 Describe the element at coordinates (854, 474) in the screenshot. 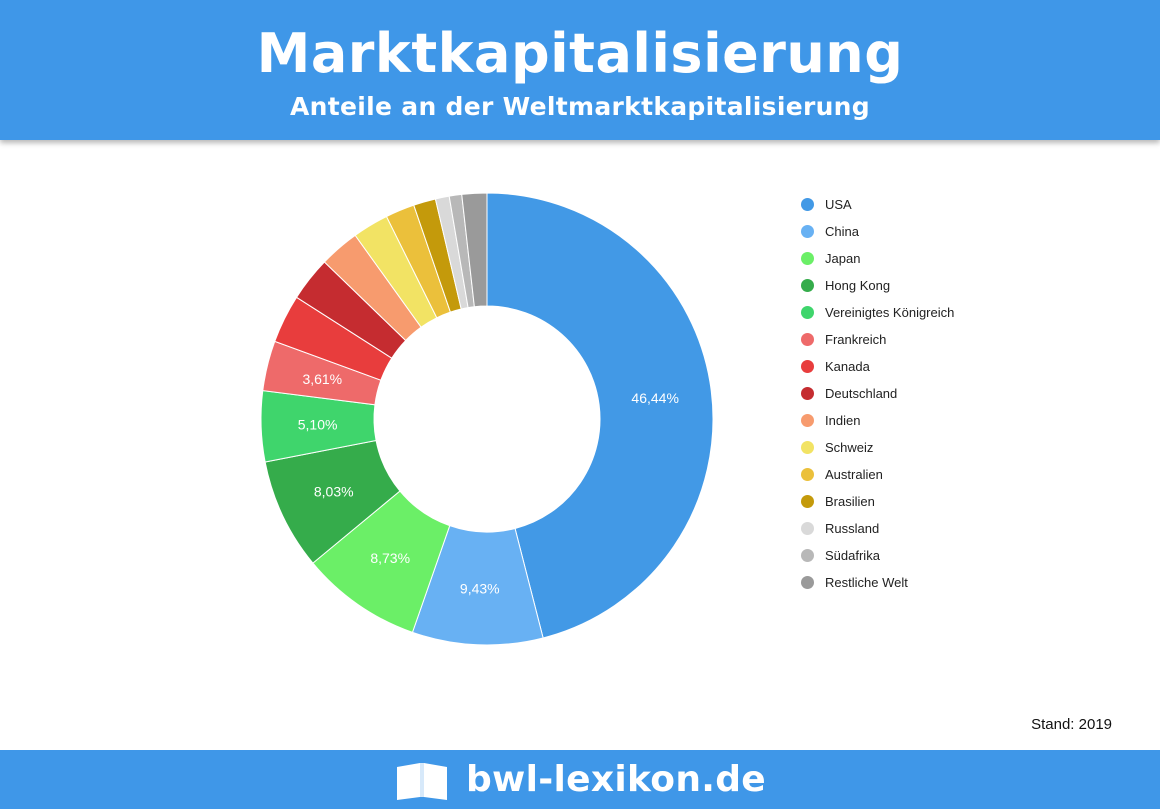

I see `legend-label: Australien` at that location.